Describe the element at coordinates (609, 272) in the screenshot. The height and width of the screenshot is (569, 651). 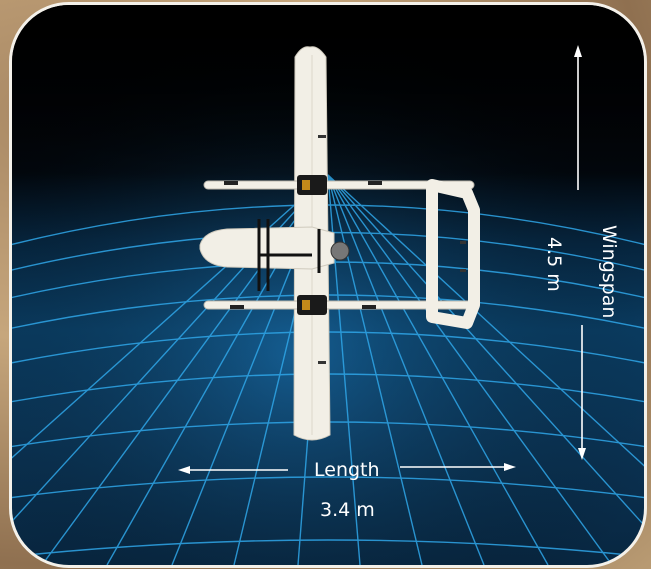
I see `wingspan-title: Wingspan` at that location.